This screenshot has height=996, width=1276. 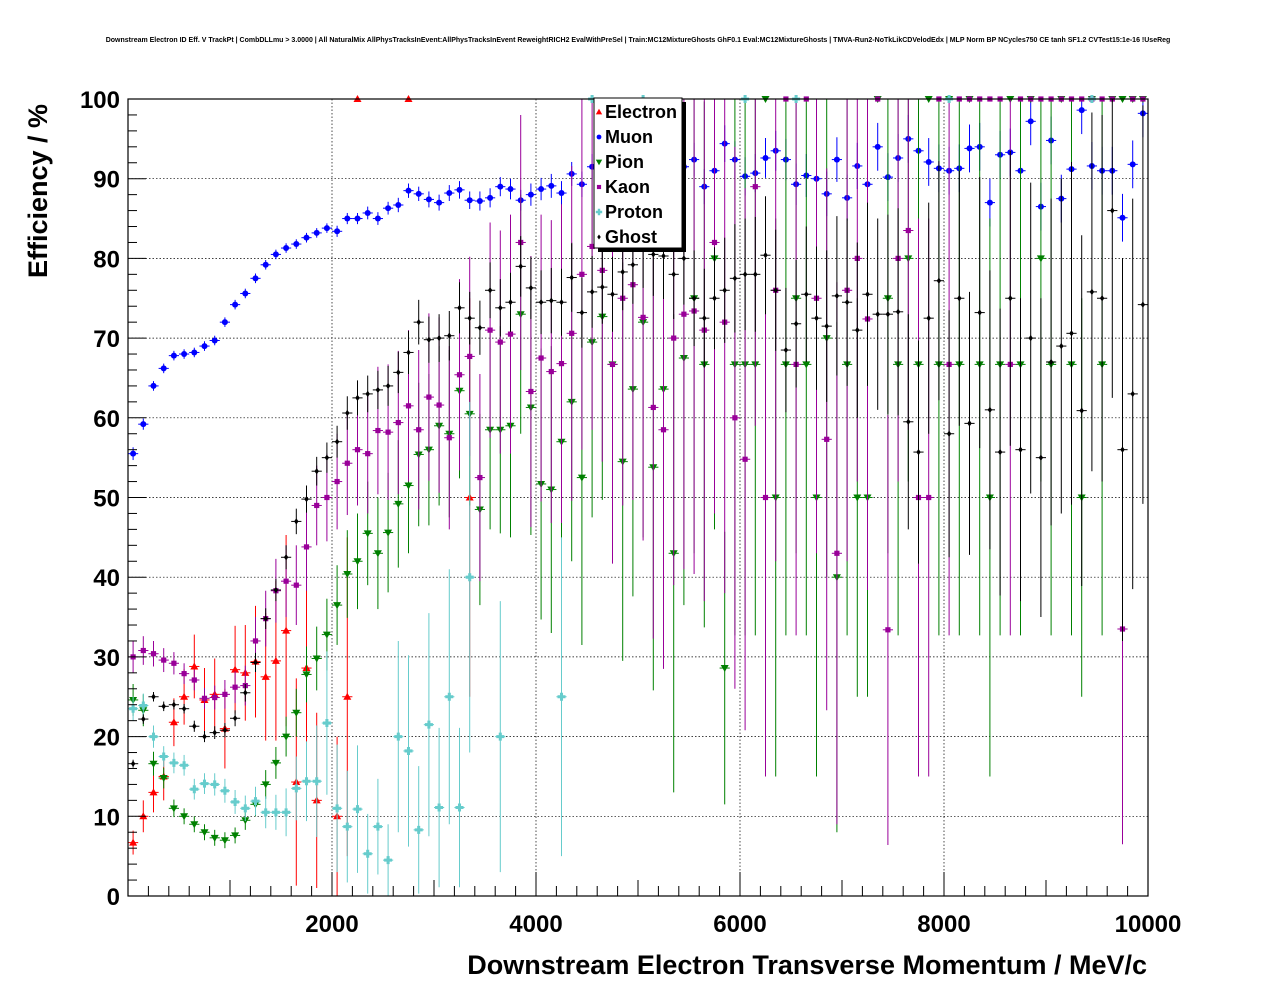 What do you see at coordinates (599, 187) in the screenshot?
I see `legend-marker-kaon` at bounding box center [599, 187].